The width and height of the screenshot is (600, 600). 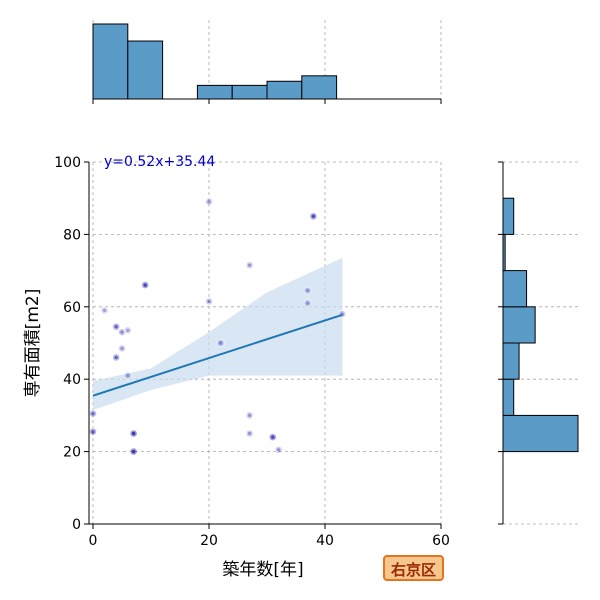 I want to click on x-tick-label: 40, so click(x=325, y=541).